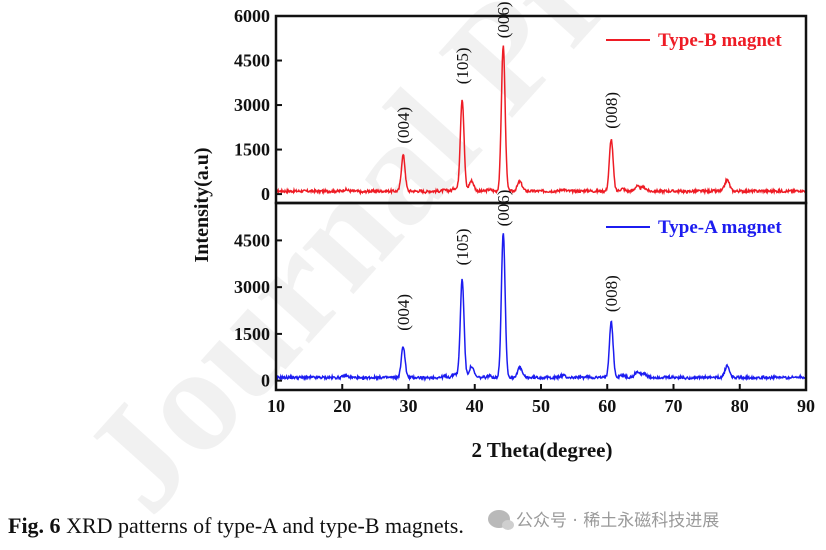 Image resolution: width=826 pixels, height=550 pixels. Describe the element at coordinates (618, 521) in the screenshot. I see `watermark-text: 公众号 · 稀土永磁科技进展` at that location.